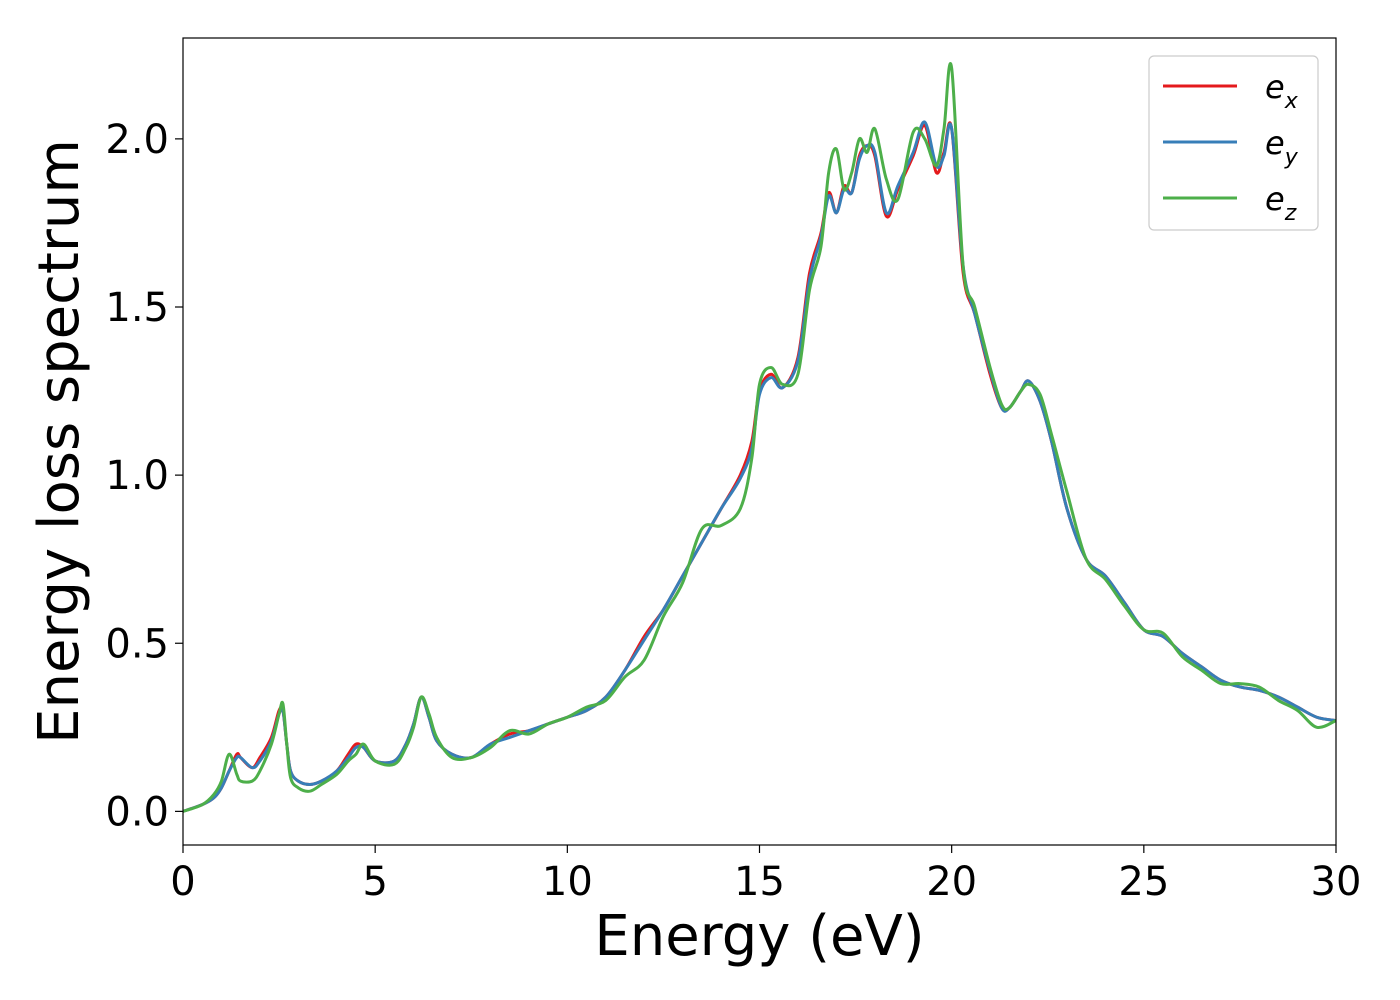 This screenshot has width=1400, height=1000. Describe the element at coordinates (759, 882) in the screenshot. I see `x-tick-label: 15` at that location.